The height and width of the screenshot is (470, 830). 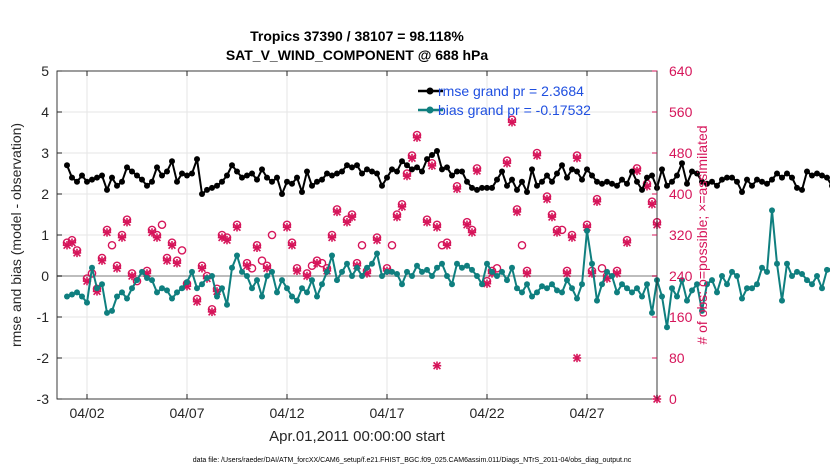 What do you see at coordinates (681, 112) in the screenshot?
I see `y-right-tick-label: 560` at bounding box center [681, 112].